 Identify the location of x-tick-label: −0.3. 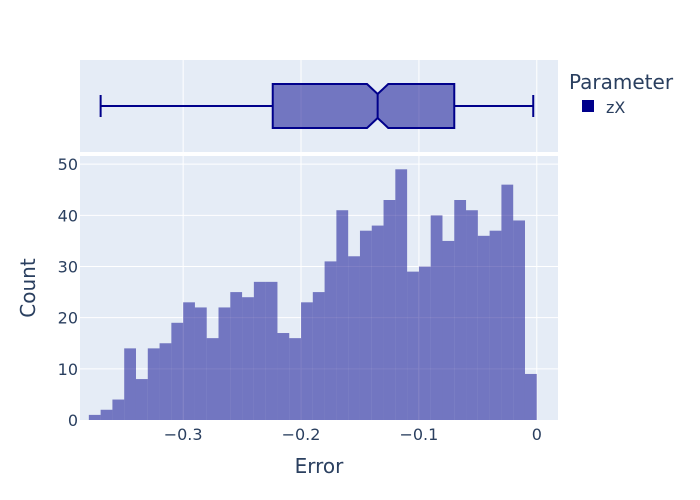
(183, 434).